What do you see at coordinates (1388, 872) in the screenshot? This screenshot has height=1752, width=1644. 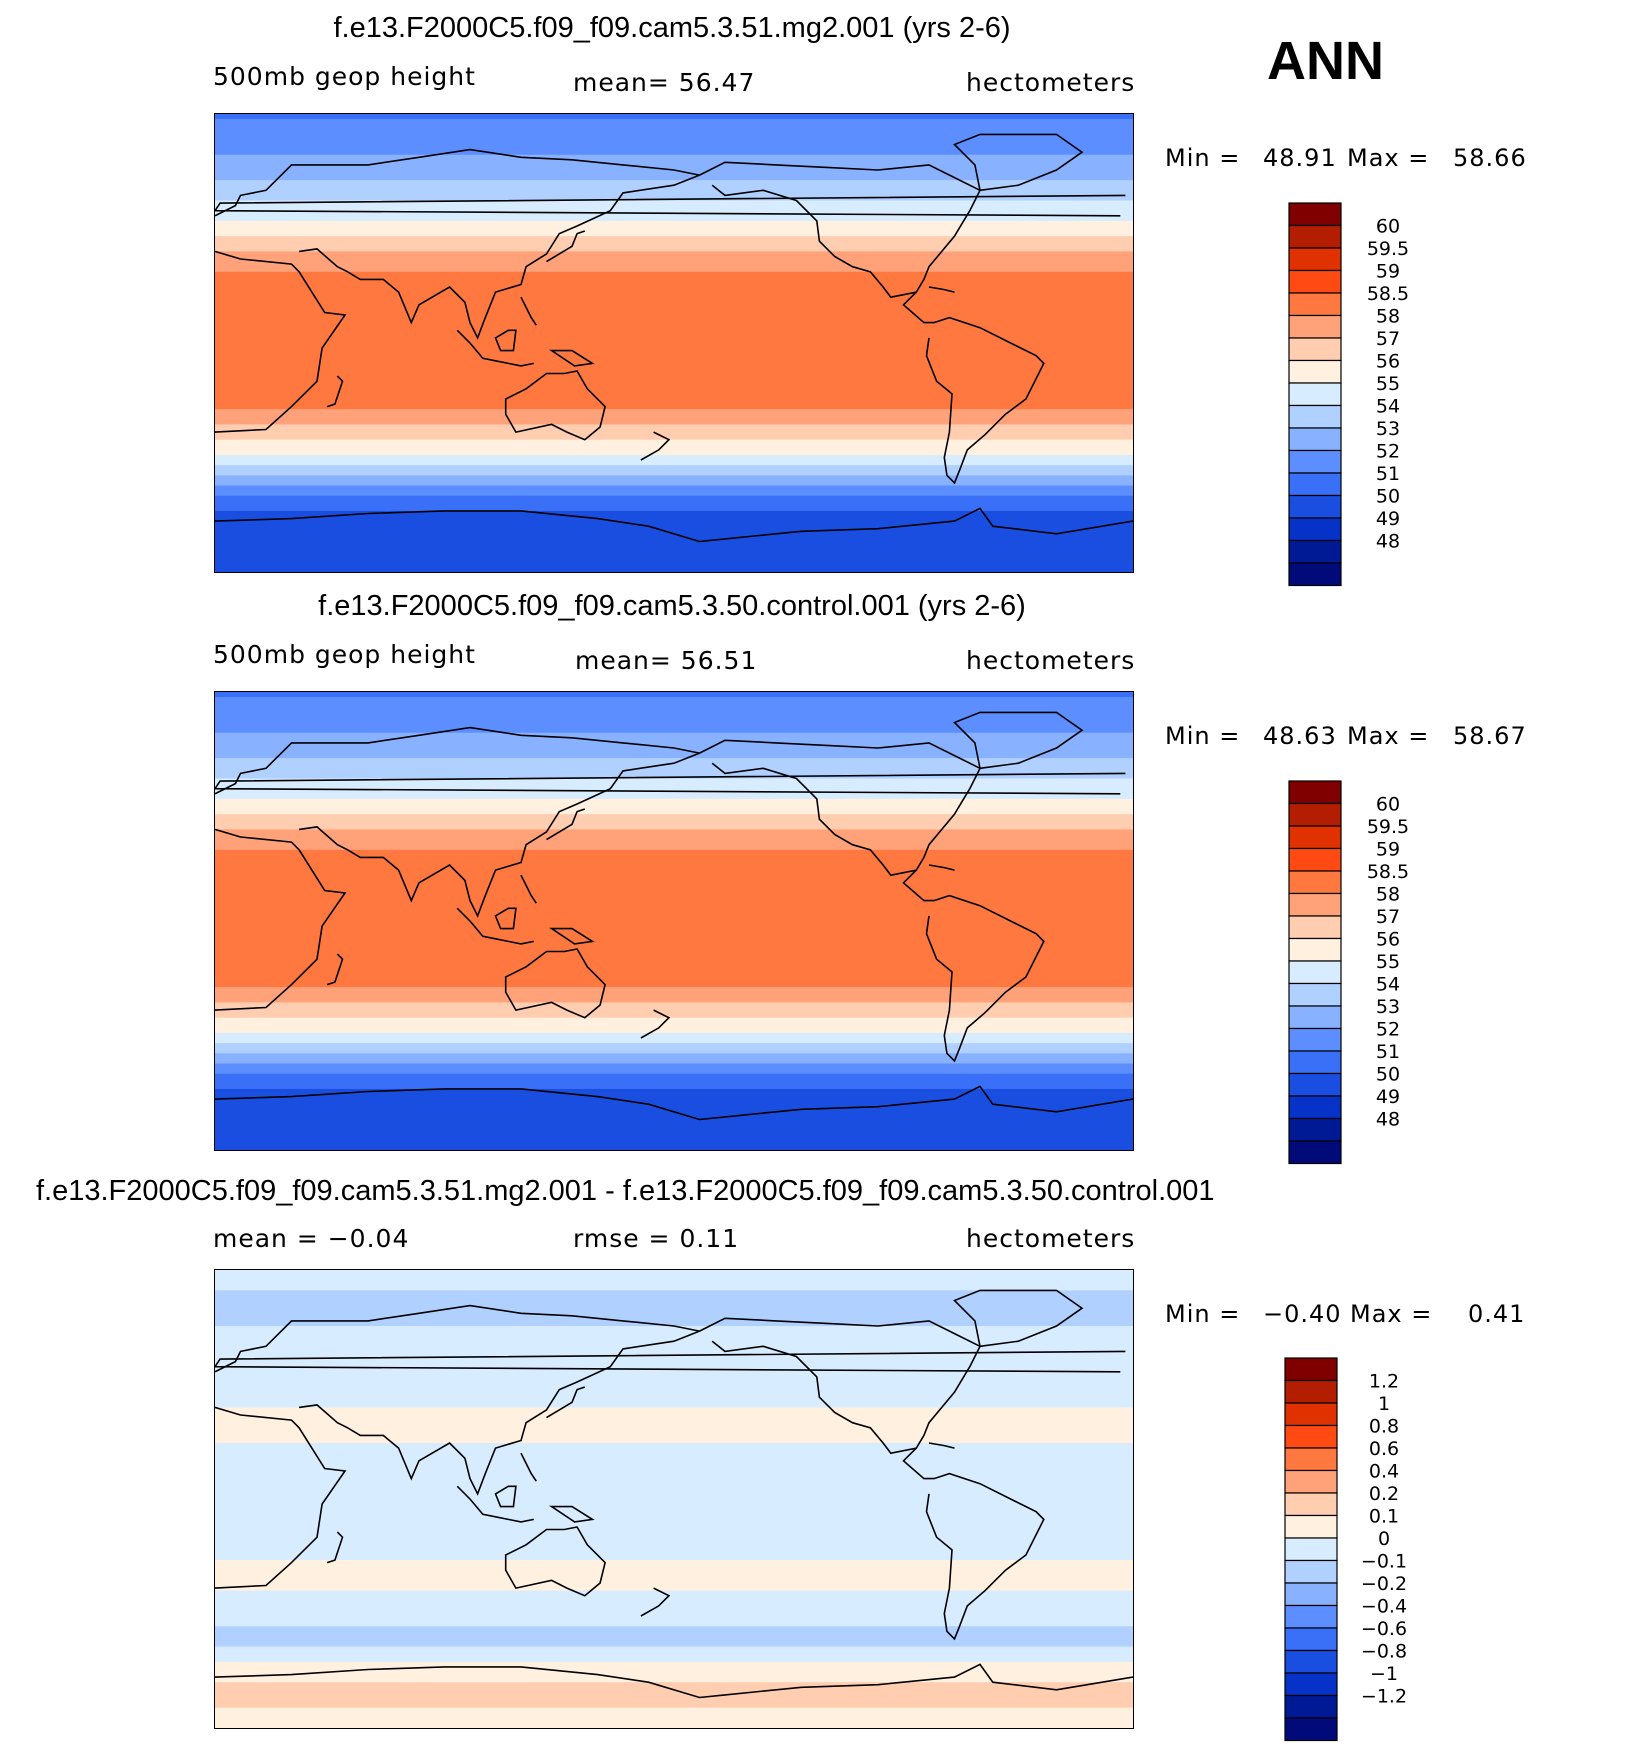 I see `colorbar-tick-label: 58.5` at bounding box center [1388, 872].